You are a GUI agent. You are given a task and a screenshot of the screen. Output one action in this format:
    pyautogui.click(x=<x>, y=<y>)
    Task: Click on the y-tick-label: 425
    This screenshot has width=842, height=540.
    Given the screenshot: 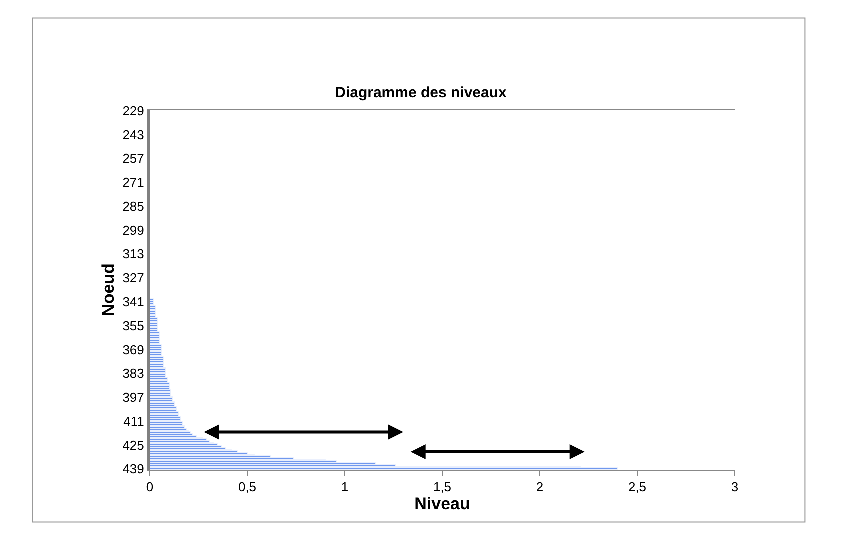 What is the action you would take?
    pyautogui.click(x=133, y=445)
    